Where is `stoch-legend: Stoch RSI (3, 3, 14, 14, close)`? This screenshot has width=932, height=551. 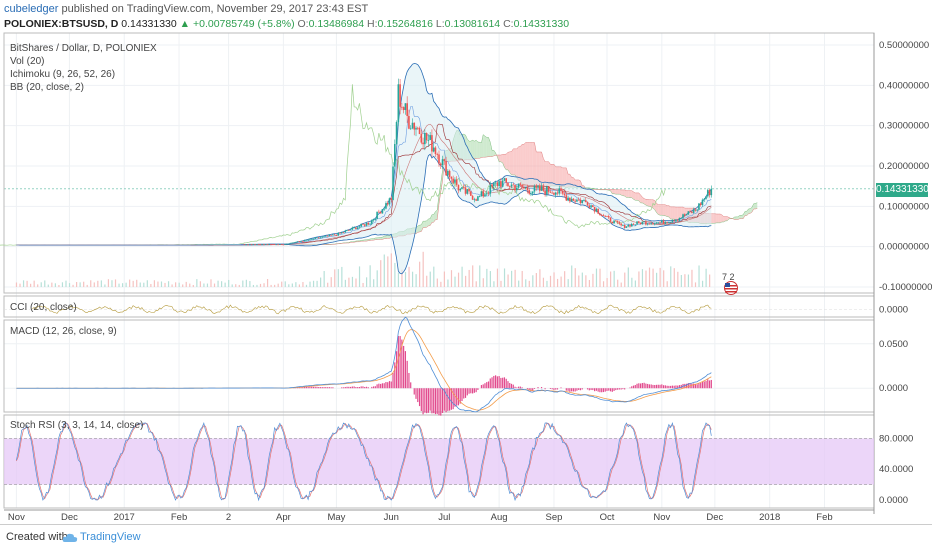
stoch-legend: Stoch RSI (3, 3, 14, 14, close) is located at coordinates (76, 425).